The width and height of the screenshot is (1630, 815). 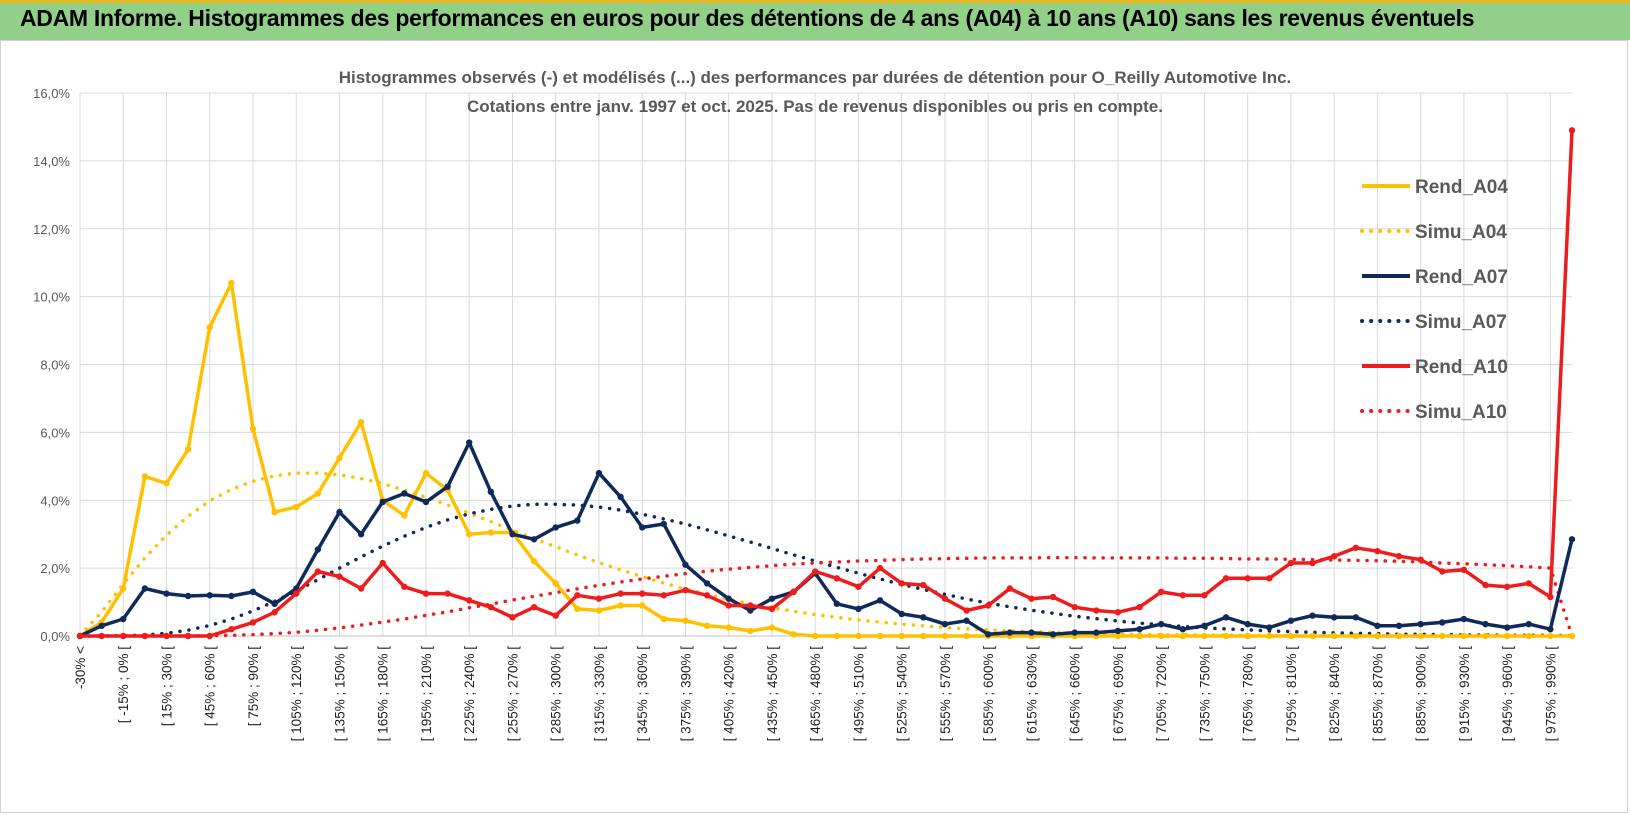 What do you see at coordinates (988, 694) in the screenshot?
I see `x-tick-label: [ 585% ; 600% [` at bounding box center [988, 694].